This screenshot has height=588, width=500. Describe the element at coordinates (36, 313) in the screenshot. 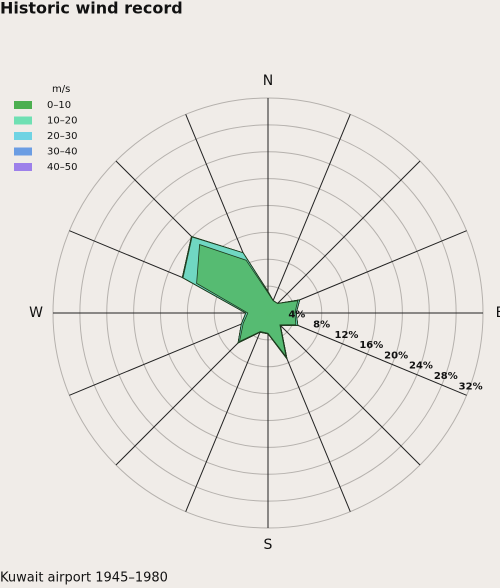

I see `direction-label: W` at that location.